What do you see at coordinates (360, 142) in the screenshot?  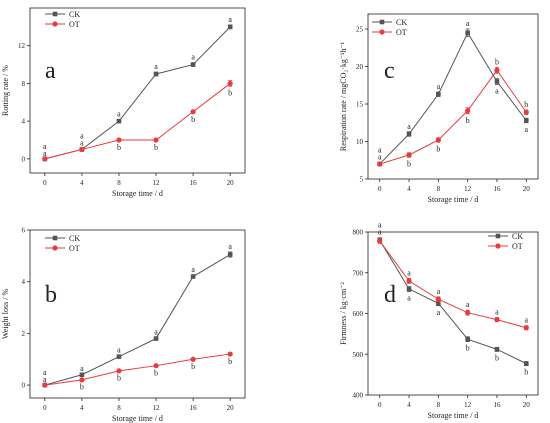 I see `y-tick-label: 10` at bounding box center [360, 142].